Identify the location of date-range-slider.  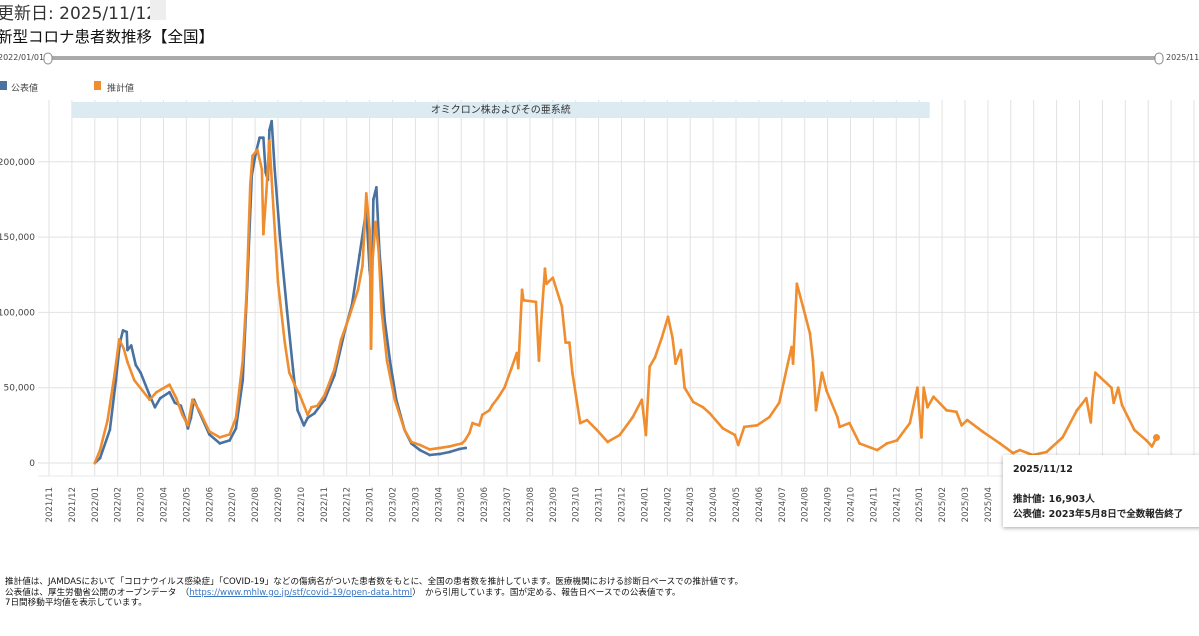
(603, 58).